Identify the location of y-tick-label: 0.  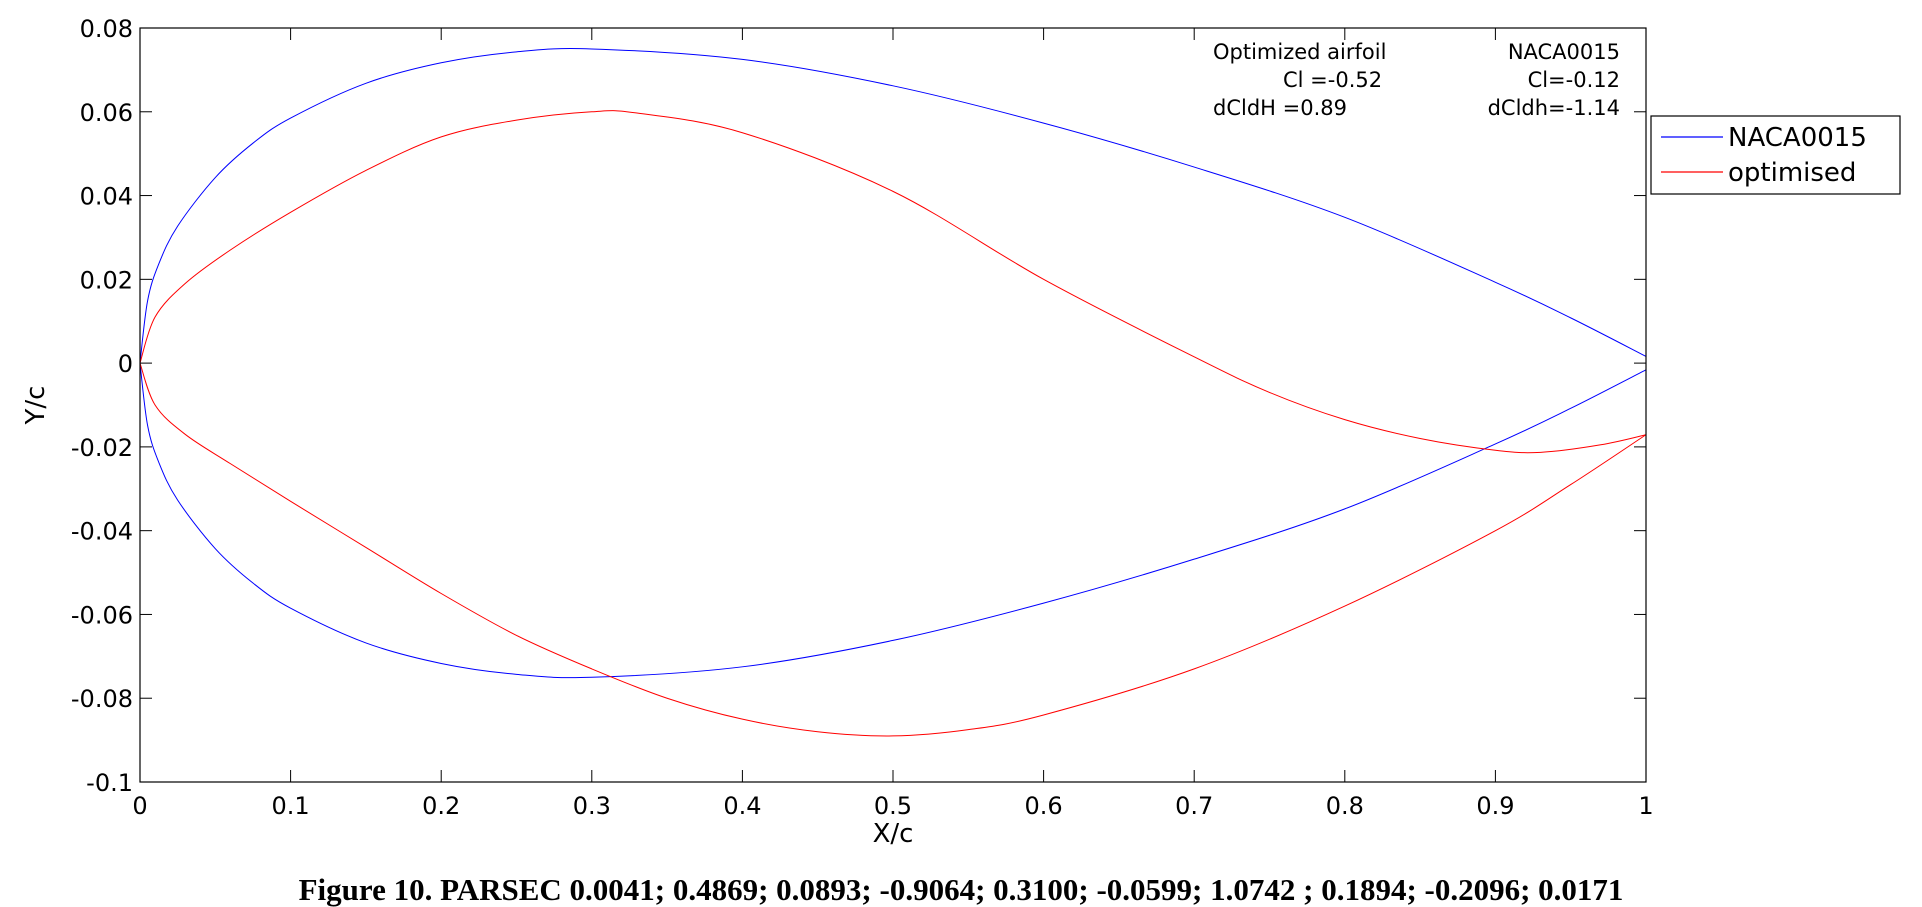
(125, 364).